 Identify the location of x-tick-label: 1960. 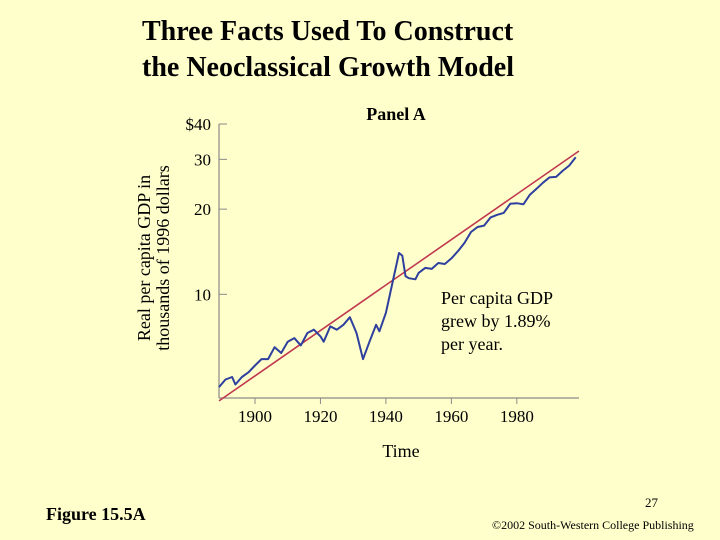
(451, 416).